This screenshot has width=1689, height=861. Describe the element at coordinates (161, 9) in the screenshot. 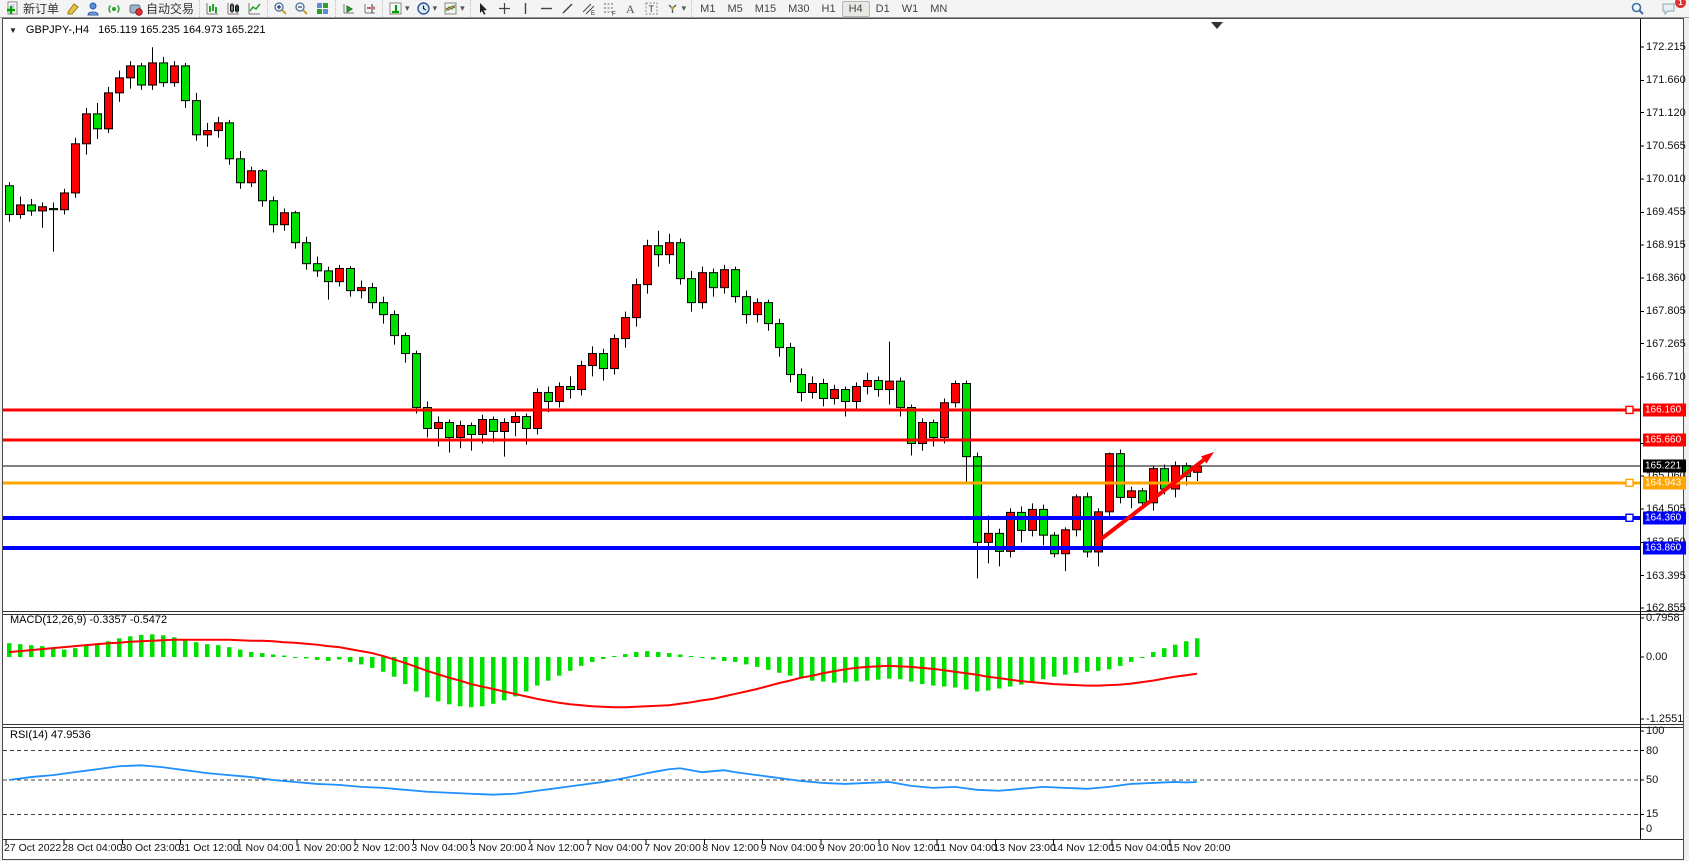

I see `autotrading-button: 自动交易` at that location.